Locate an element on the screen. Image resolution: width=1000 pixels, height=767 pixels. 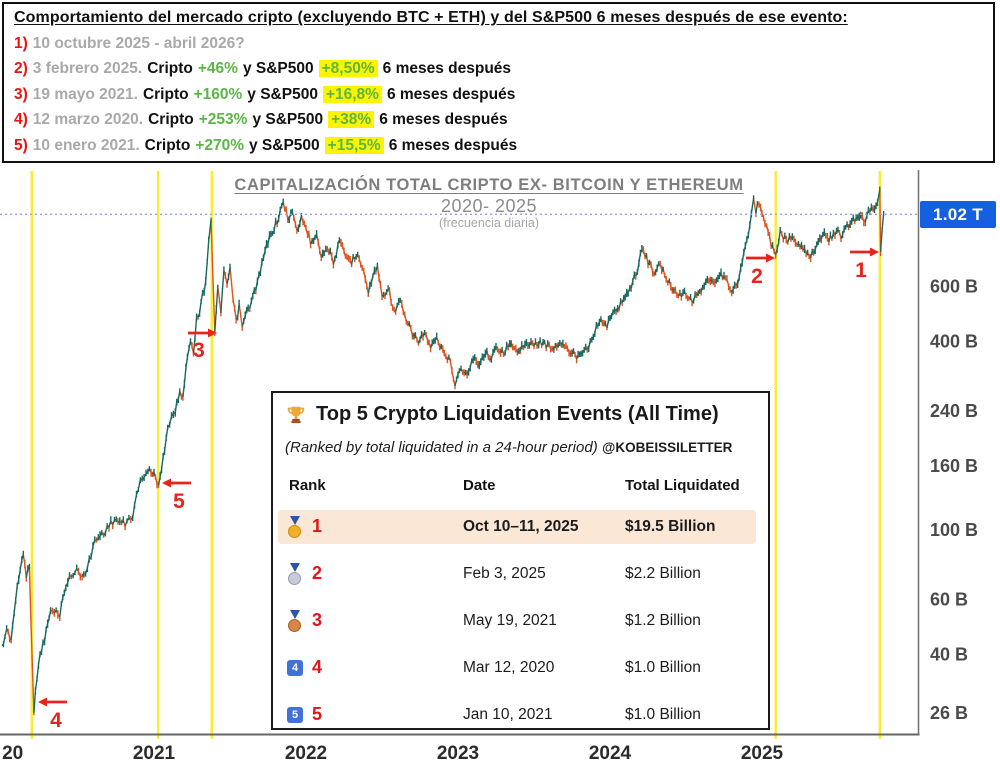
event-text-segment: +46% is located at coordinates (217, 68).